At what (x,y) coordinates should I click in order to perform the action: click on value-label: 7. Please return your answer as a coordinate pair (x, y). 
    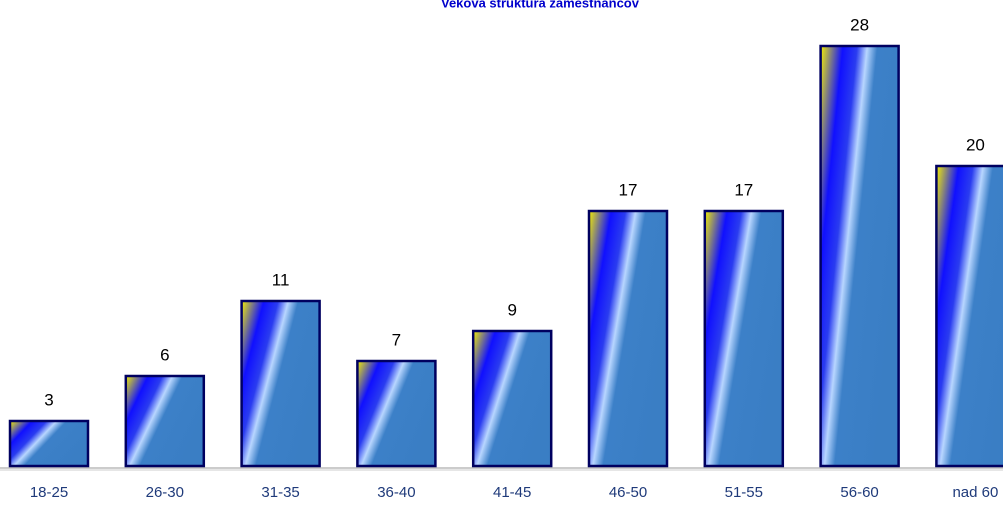
    Looking at the image, I should click on (396, 339).